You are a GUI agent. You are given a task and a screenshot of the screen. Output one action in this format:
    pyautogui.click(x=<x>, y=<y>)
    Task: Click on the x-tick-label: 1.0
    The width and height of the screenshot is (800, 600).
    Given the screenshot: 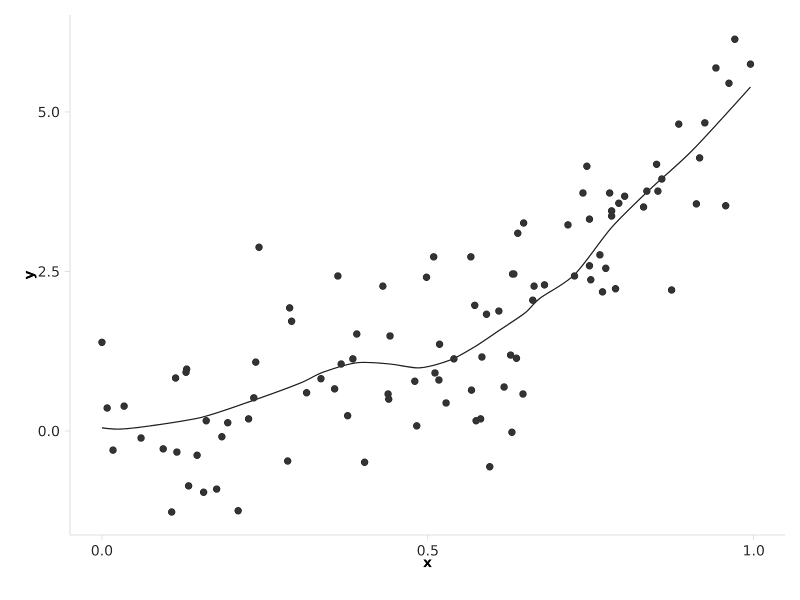 What is the action you would take?
    pyautogui.click(x=754, y=550)
    